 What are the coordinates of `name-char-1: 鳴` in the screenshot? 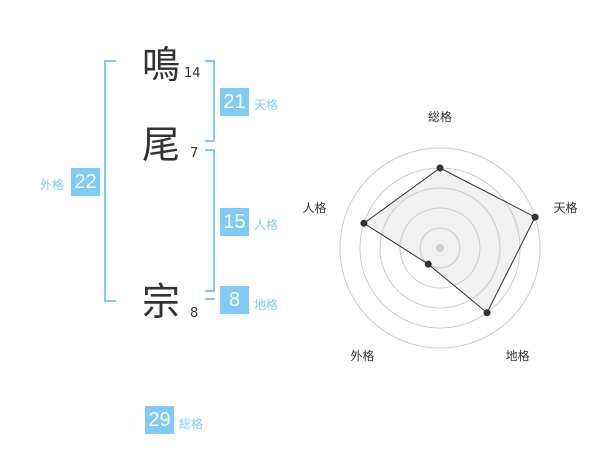 It's located at (161, 65).